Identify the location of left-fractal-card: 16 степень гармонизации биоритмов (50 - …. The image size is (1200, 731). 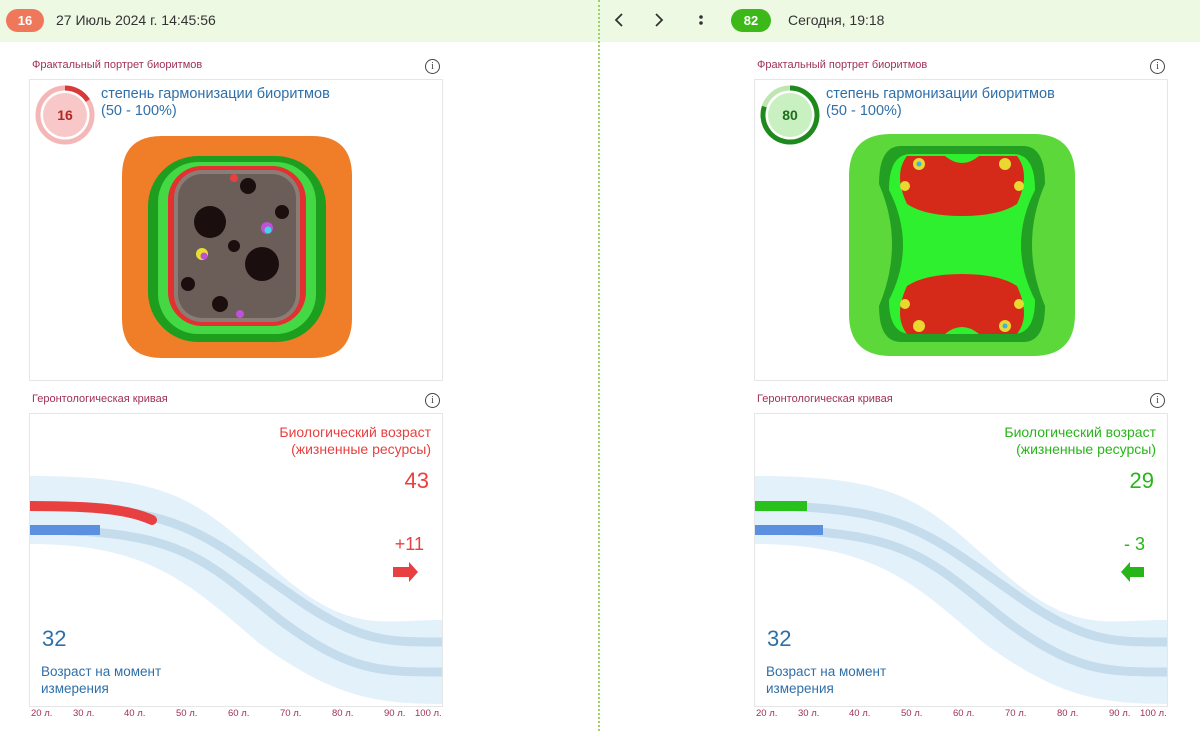
(236, 230).